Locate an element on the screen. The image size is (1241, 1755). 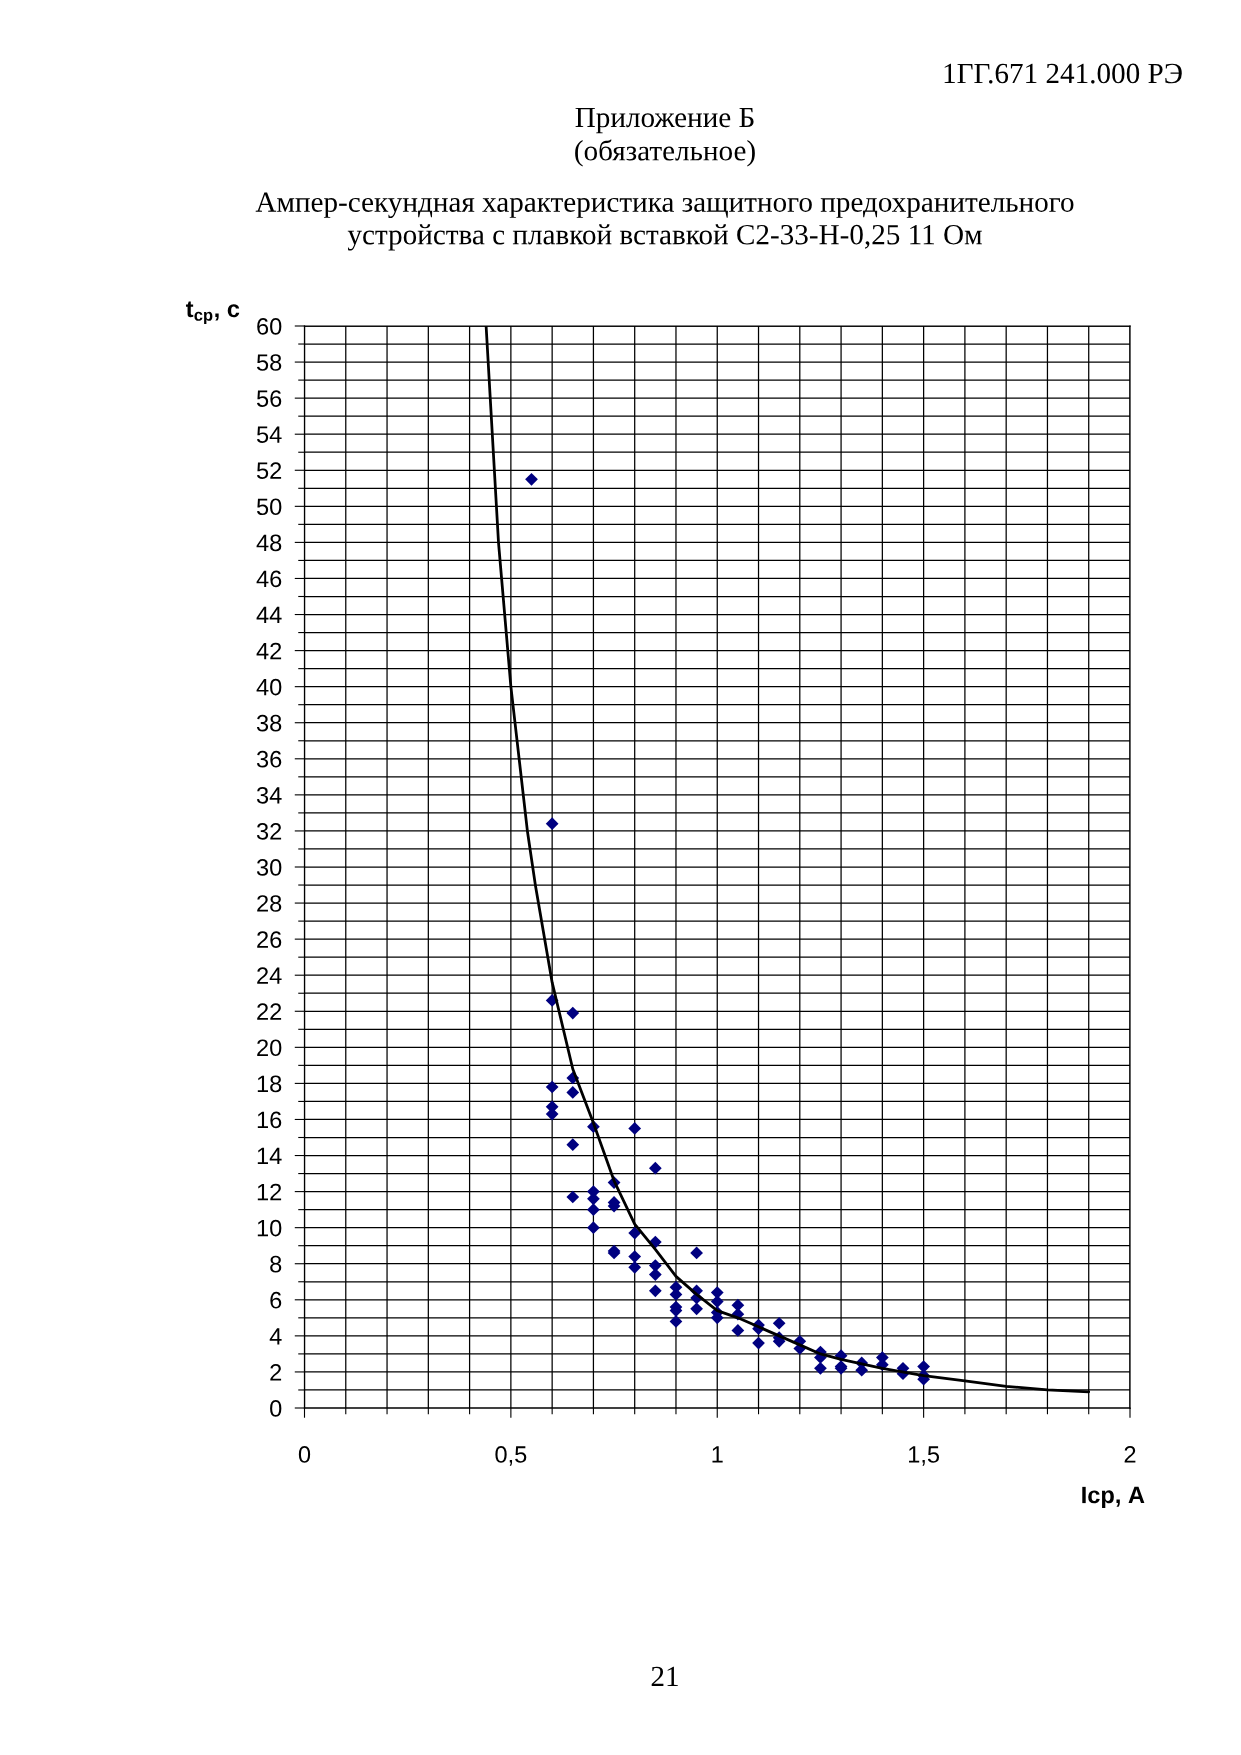
y-tick-label: 58 is located at coordinates (269, 362).